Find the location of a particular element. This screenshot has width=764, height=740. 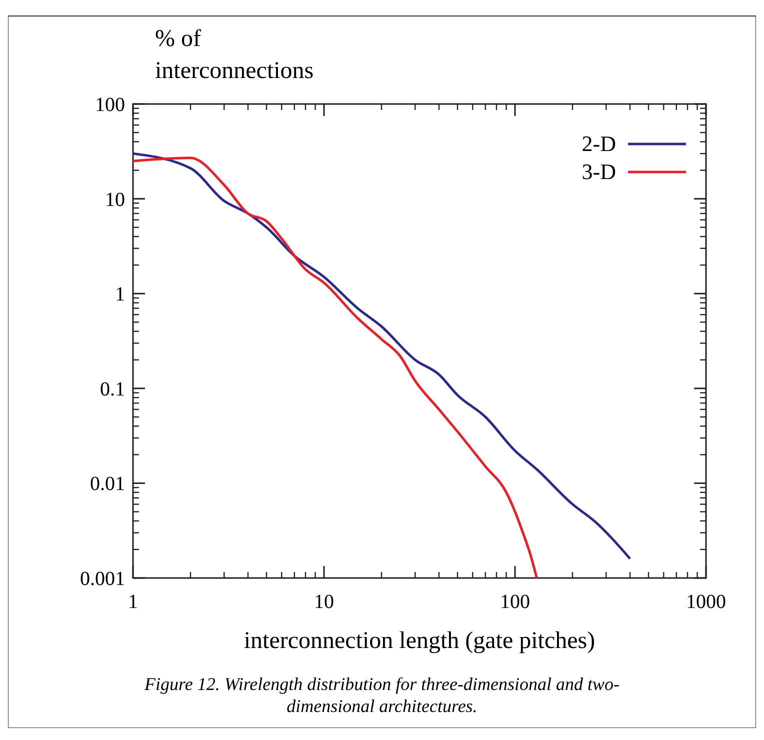

y-tick-label: 1 is located at coordinates (120, 295).